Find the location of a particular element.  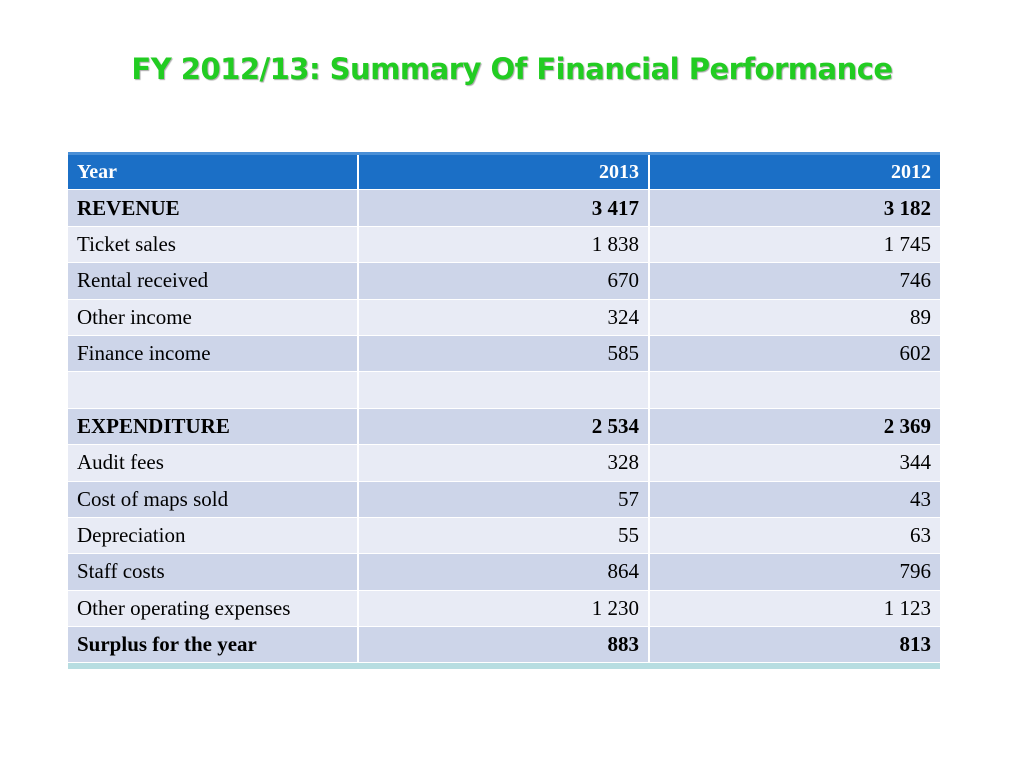

value-2012: 746 is located at coordinates (794, 281).